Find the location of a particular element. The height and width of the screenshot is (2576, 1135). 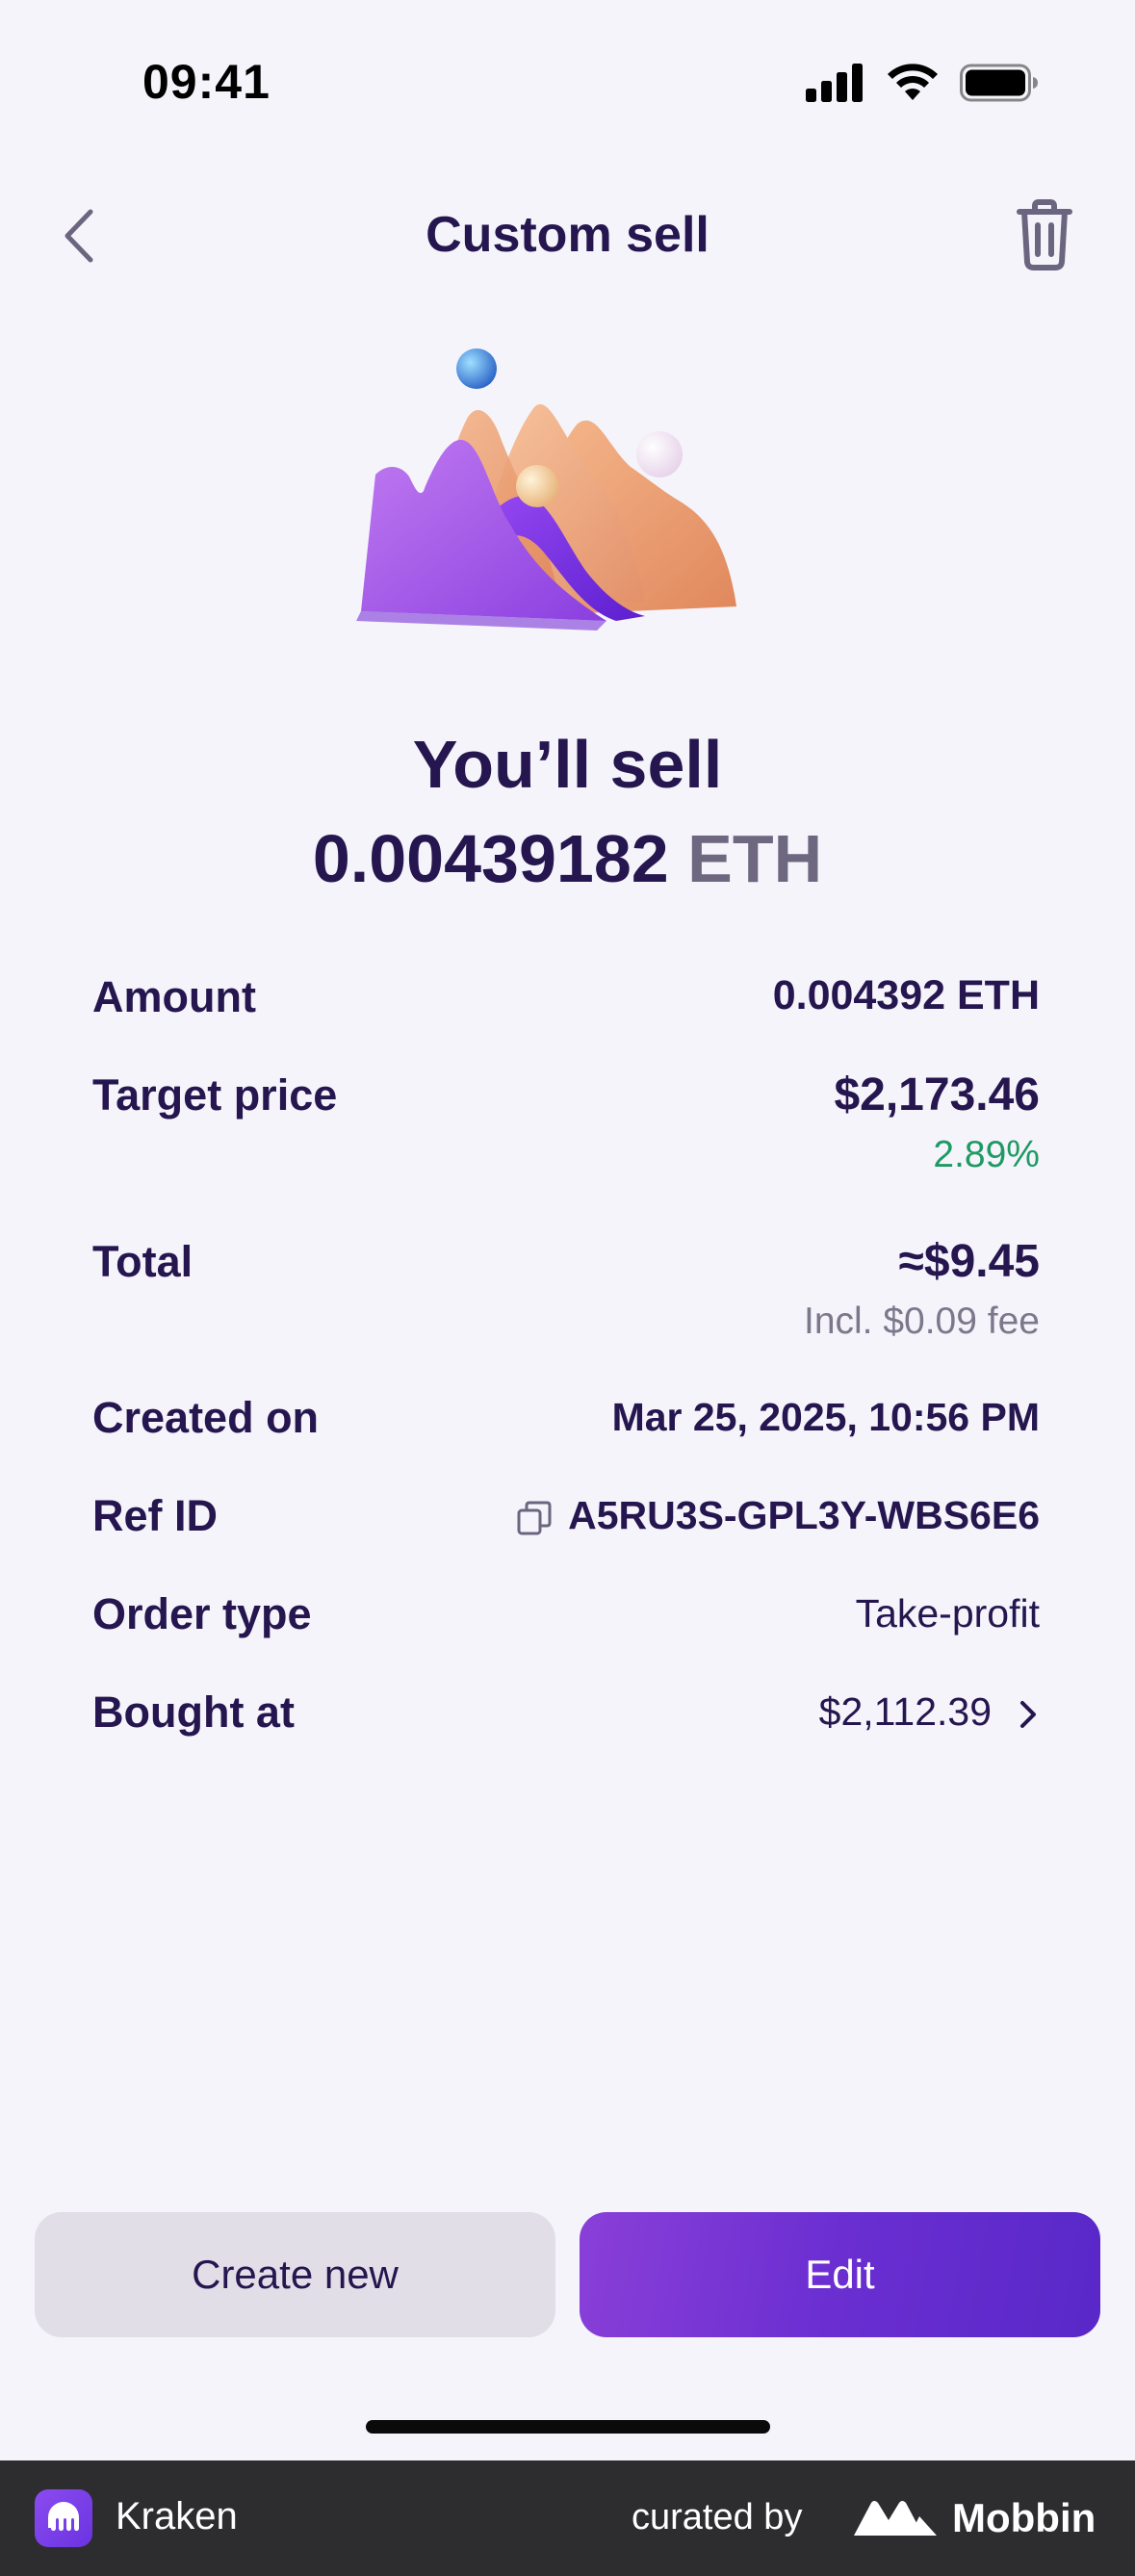

wifi-icon is located at coordinates (913, 82).